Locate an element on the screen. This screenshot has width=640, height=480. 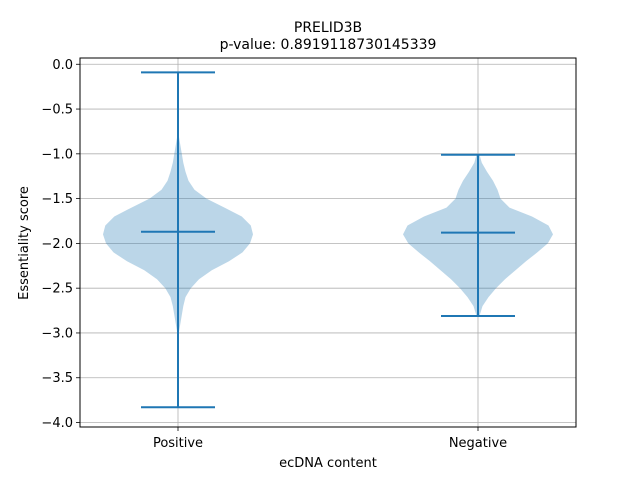
y-tick-label: 0.0 is located at coordinates (62, 65).